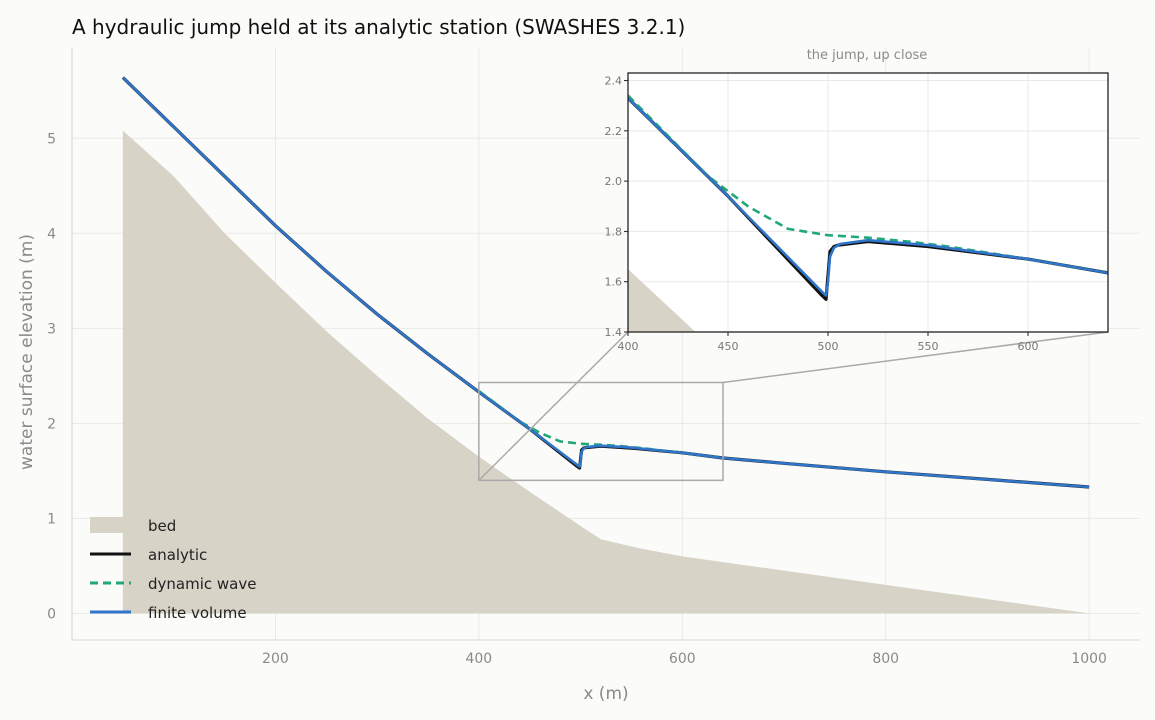 Image resolution: width=1155 pixels, height=720 pixels. Describe the element at coordinates (1028, 346) in the screenshot. I see `inset-x-tick-label: 600` at that location.